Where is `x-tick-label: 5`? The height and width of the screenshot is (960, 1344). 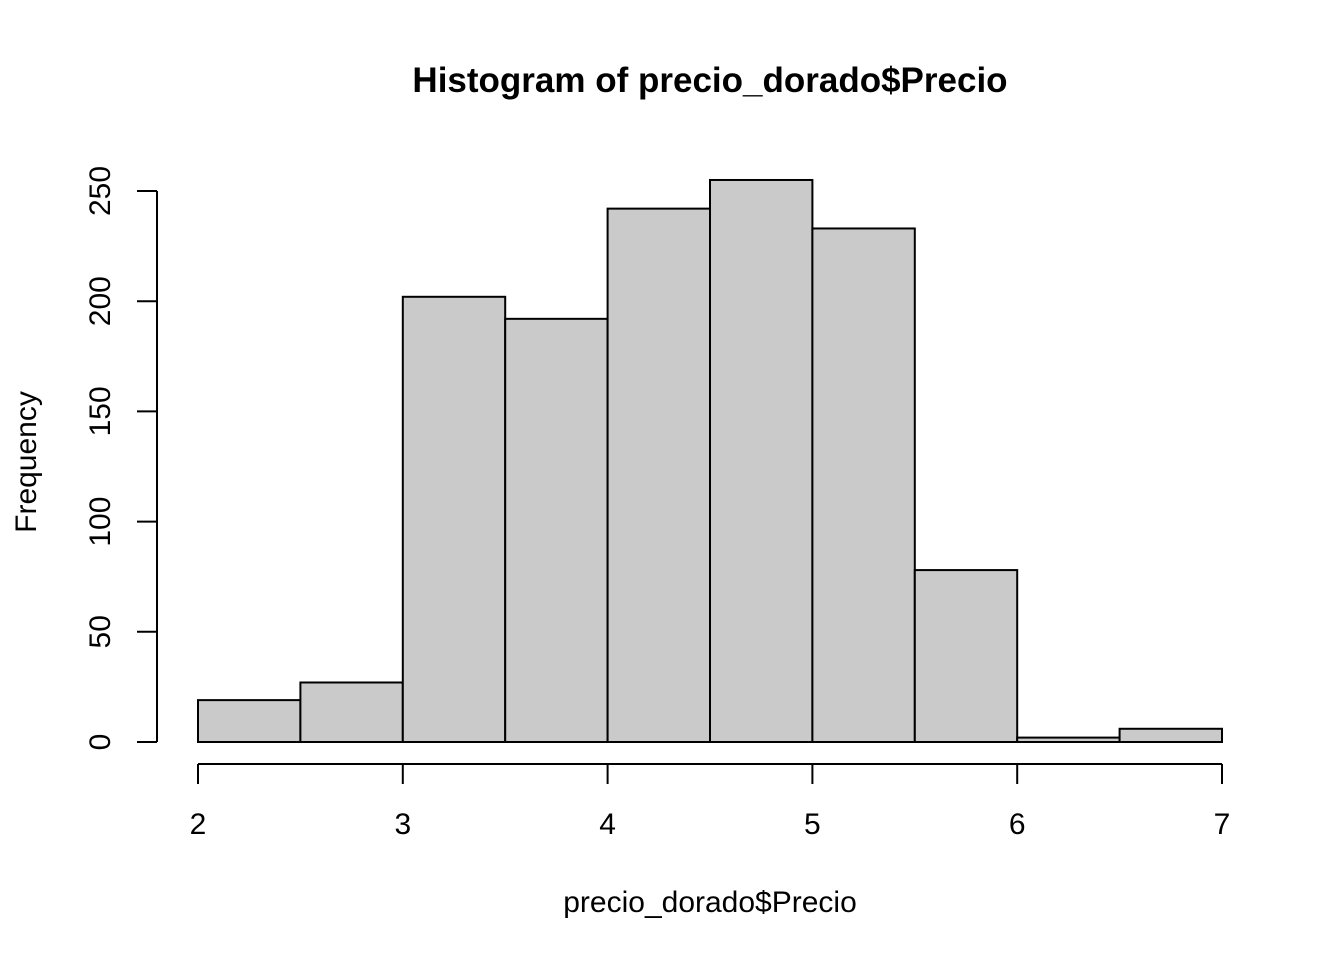
x-tick-label: 5 is located at coordinates (812, 824).